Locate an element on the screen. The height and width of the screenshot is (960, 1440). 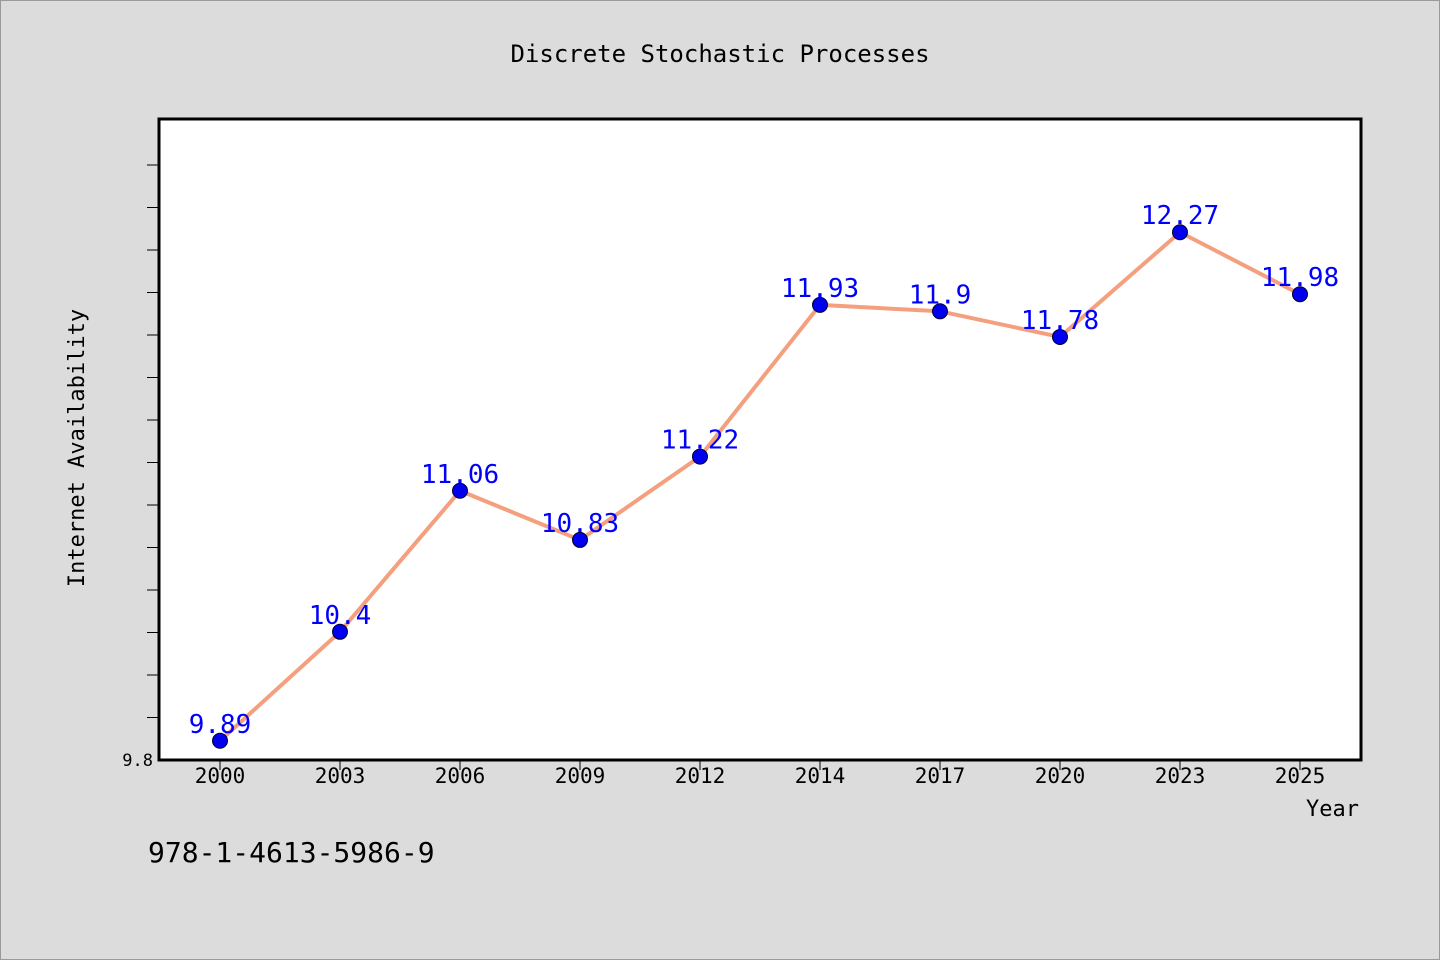
y-axis-label: Internet Availability is located at coordinates (77, 448).